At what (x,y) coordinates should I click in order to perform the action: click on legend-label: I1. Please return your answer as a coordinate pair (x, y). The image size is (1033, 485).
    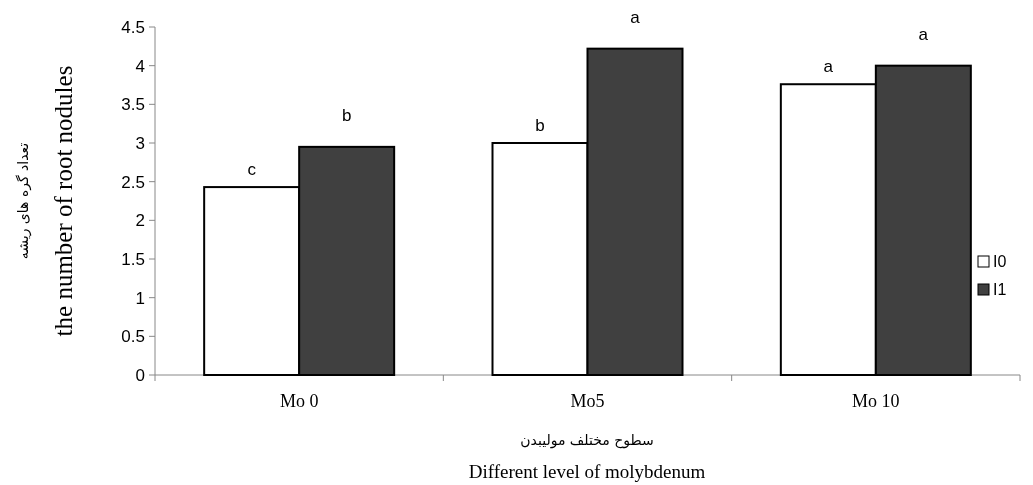
    Looking at the image, I should click on (1000, 289).